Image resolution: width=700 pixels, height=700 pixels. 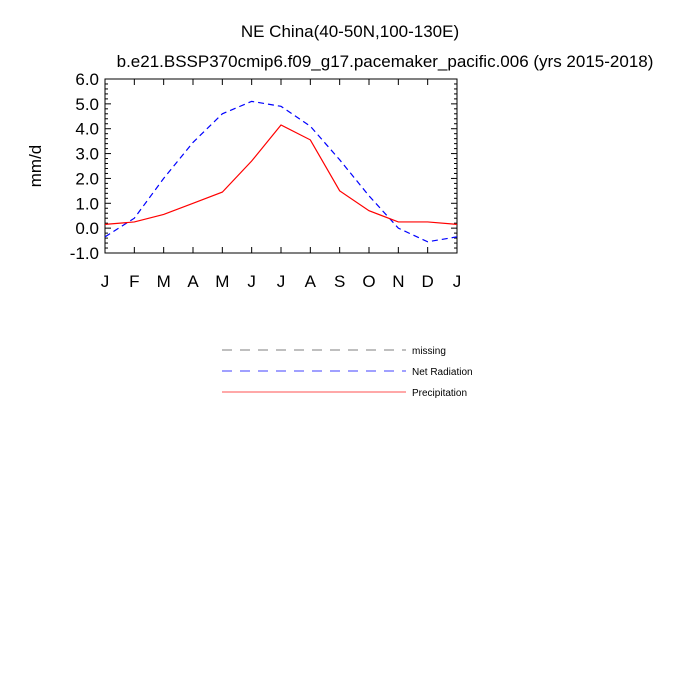 I want to click on legend-label-precipitation: Precipitation, so click(x=439, y=393).